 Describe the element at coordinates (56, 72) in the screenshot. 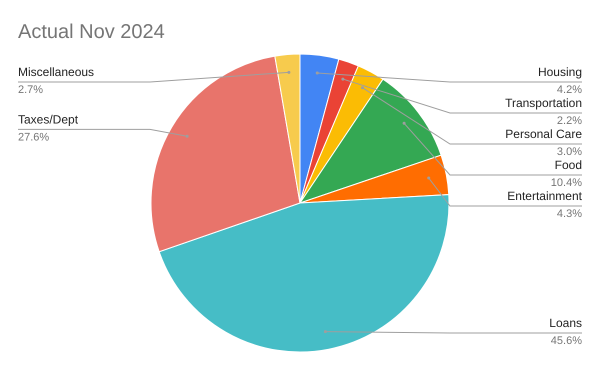

I see `slice-label: Miscellaneous` at that location.